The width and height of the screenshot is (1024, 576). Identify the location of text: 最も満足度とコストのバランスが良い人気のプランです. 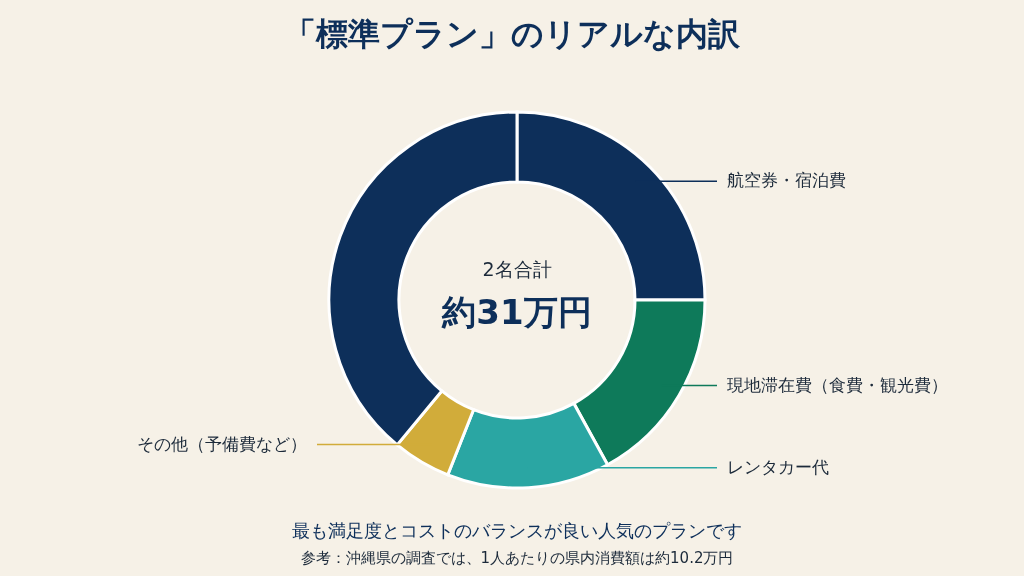
(517, 530).